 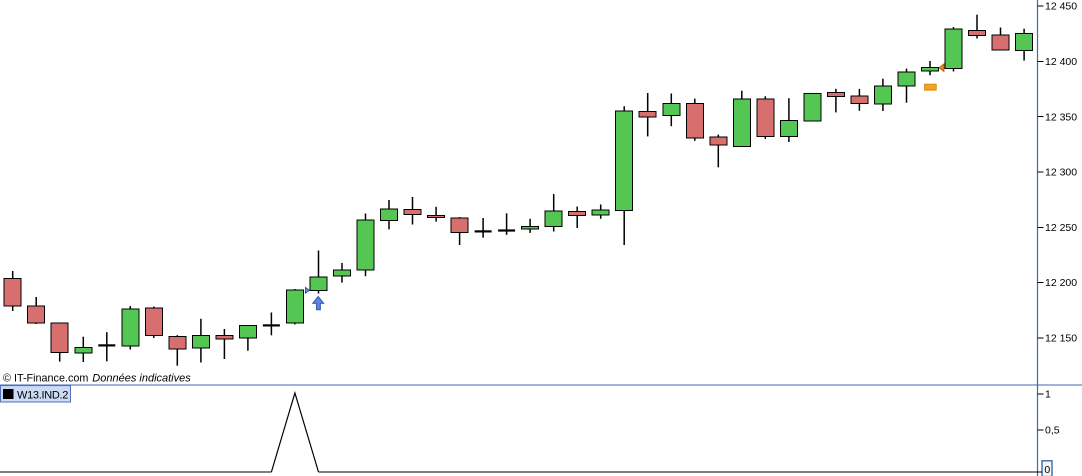 What do you see at coordinates (45, 379) in the screenshot?
I see `svg-text: © IT-Finance.com` at bounding box center [45, 379].